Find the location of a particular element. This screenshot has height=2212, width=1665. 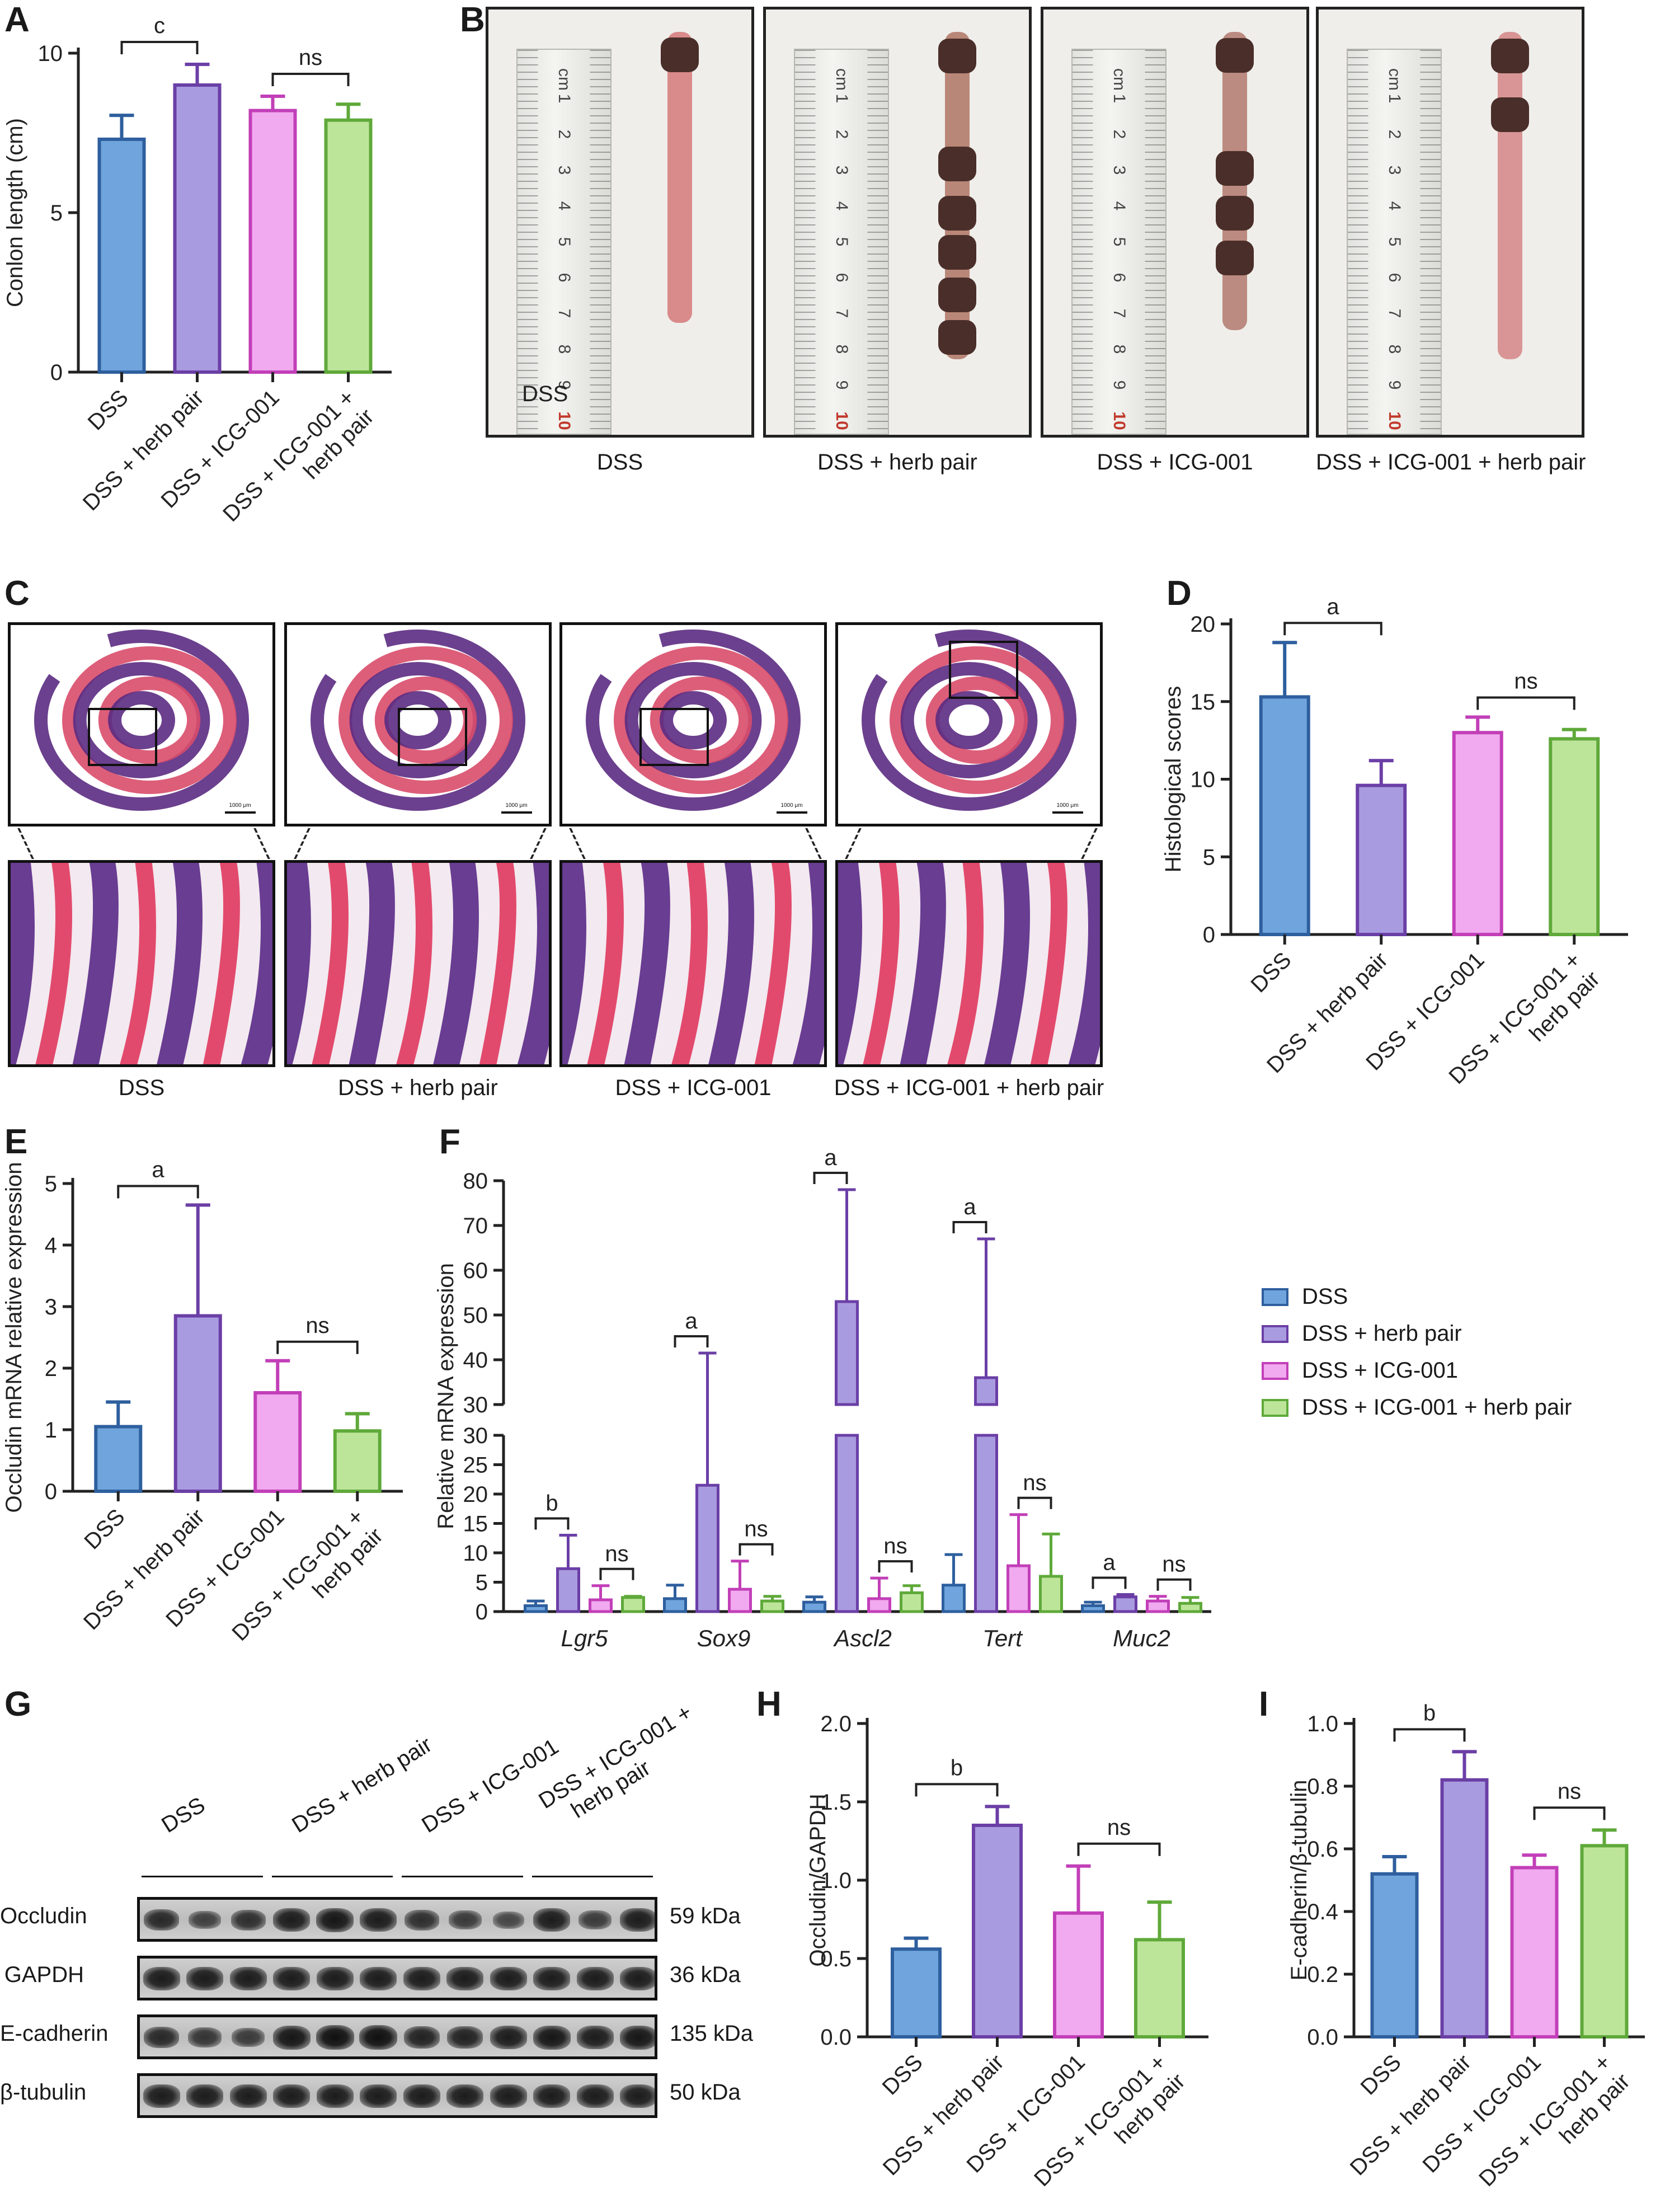

blot-group-label-line: DSS + herb pair is located at coordinates (361, 1785).